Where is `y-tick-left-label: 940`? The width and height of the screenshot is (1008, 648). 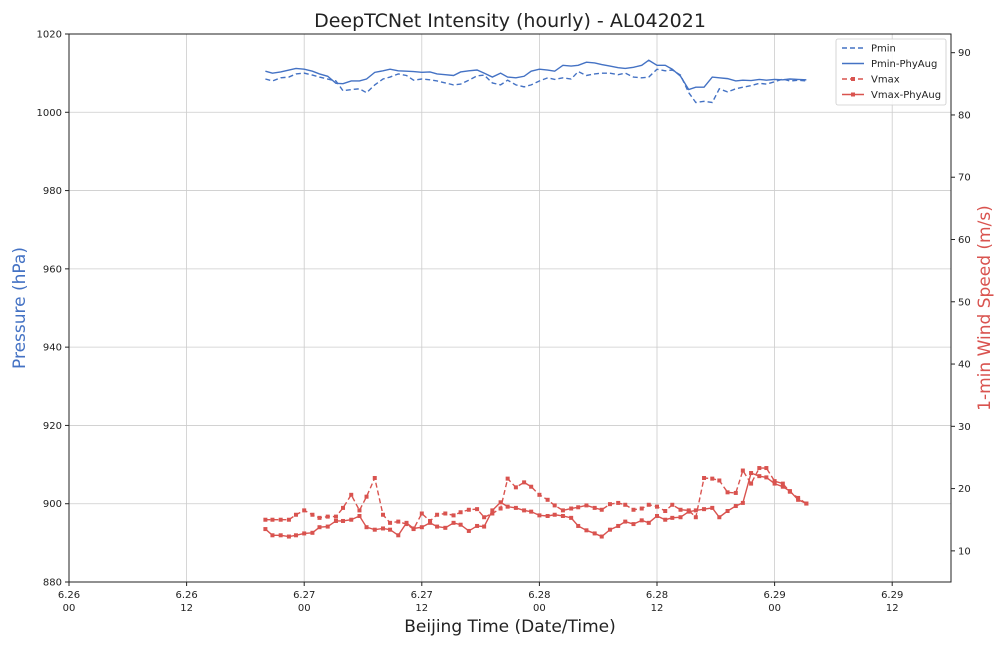 y-tick-left-label: 940 is located at coordinates (52, 348).